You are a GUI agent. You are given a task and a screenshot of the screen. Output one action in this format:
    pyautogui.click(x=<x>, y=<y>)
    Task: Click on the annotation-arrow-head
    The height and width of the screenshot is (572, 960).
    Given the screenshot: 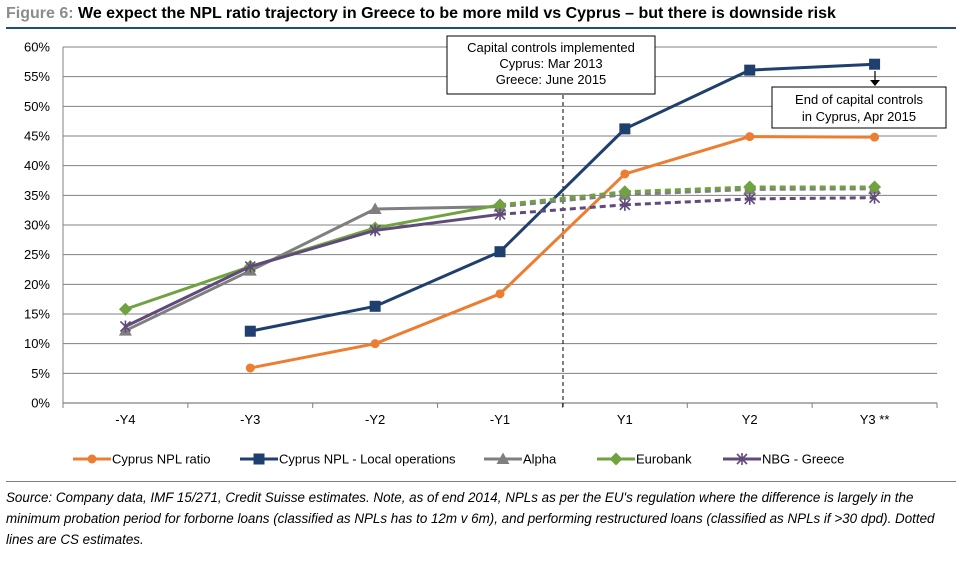 What is the action you would take?
    pyautogui.click(x=875, y=83)
    